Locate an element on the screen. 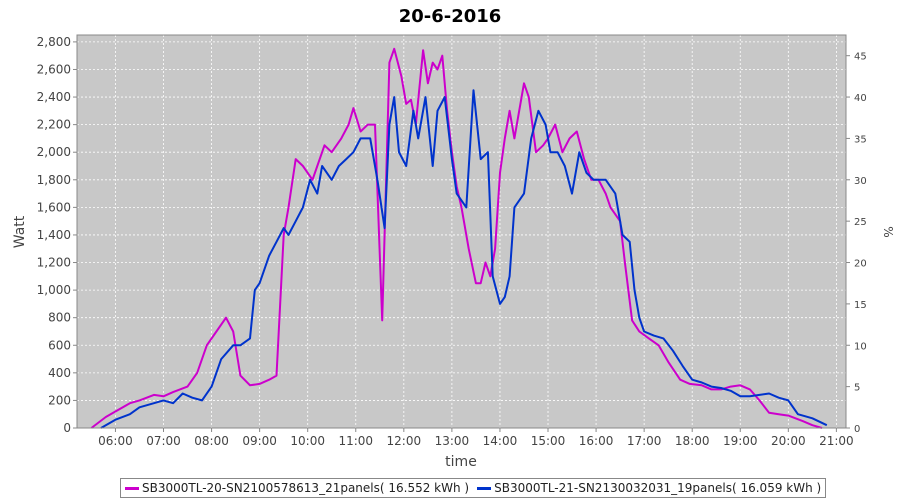 The height and width of the screenshot is (500, 900). x-axis-label: time is located at coordinates (461, 462).